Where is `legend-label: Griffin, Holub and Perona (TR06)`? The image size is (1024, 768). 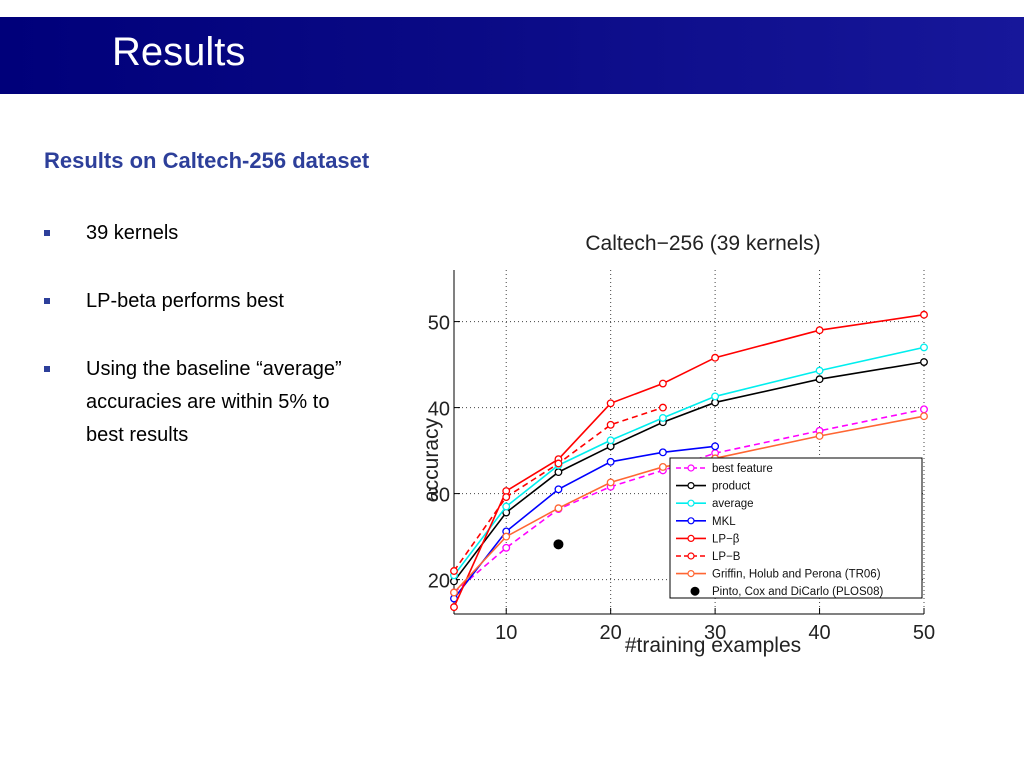 legend-label: Griffin, Holub and Perona (TR06) is located at coordinates (796, 575).